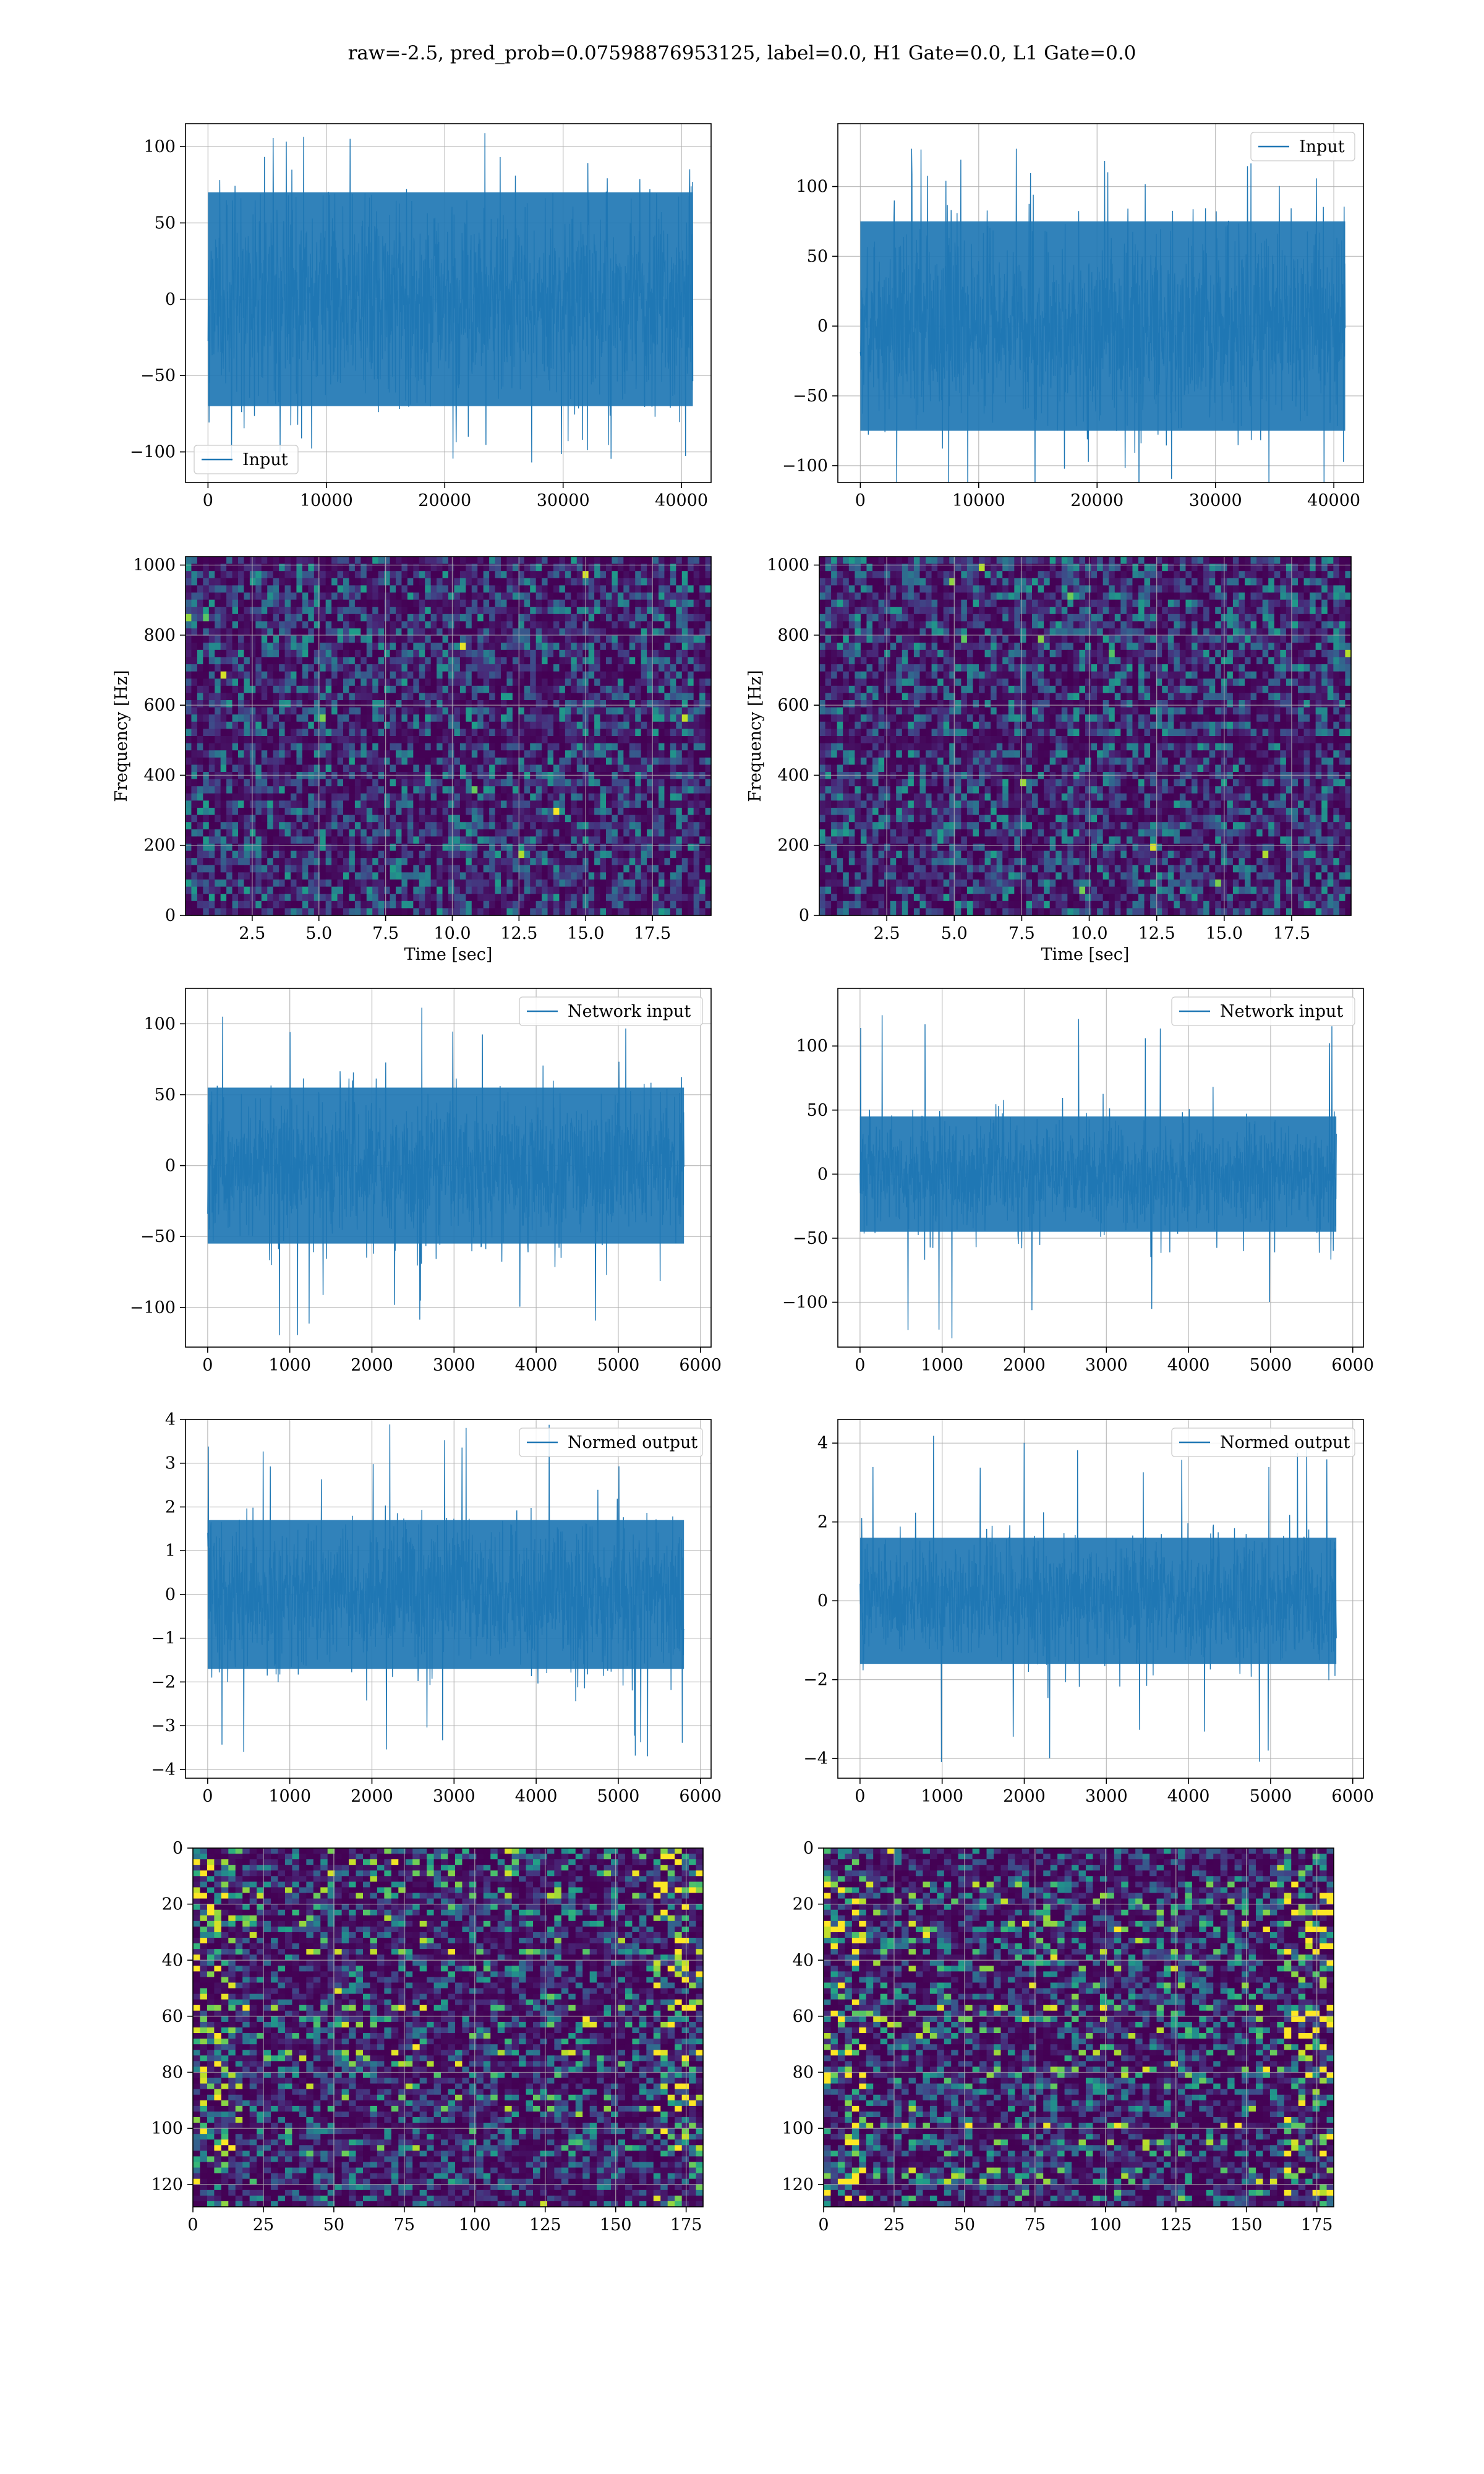  What do you see at coordinates (252, 933) in the screenshot?
I see `spectrogram-h1-xtick-label: 2.5` at bounding box center [252, 933].